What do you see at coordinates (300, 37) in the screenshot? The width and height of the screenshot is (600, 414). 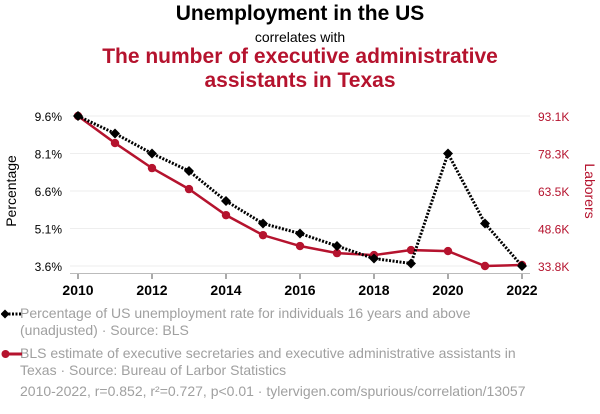 I see `chart-subtitle: correlates with` at bounding box center [300, 37].